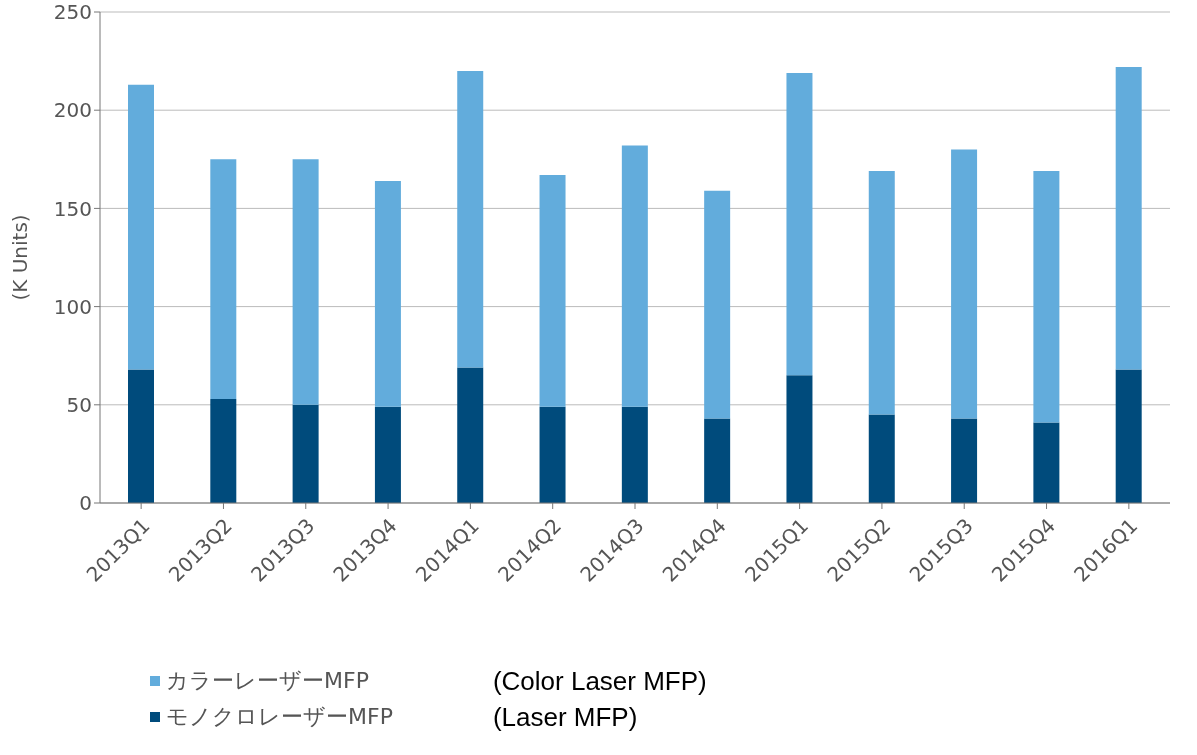  What do you see at coordinates (599, 681) in the screenshot?
I see `text: (Color Laser MFP)` at bounding box center [599, 681].